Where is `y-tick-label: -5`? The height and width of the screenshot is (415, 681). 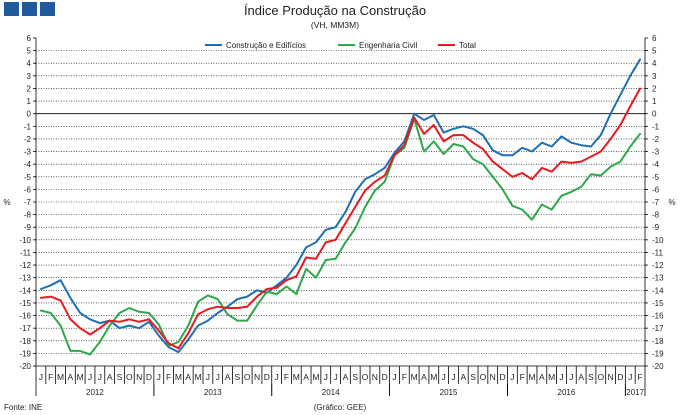 y-tick-label: -5 is located at coordinates (28, 177).